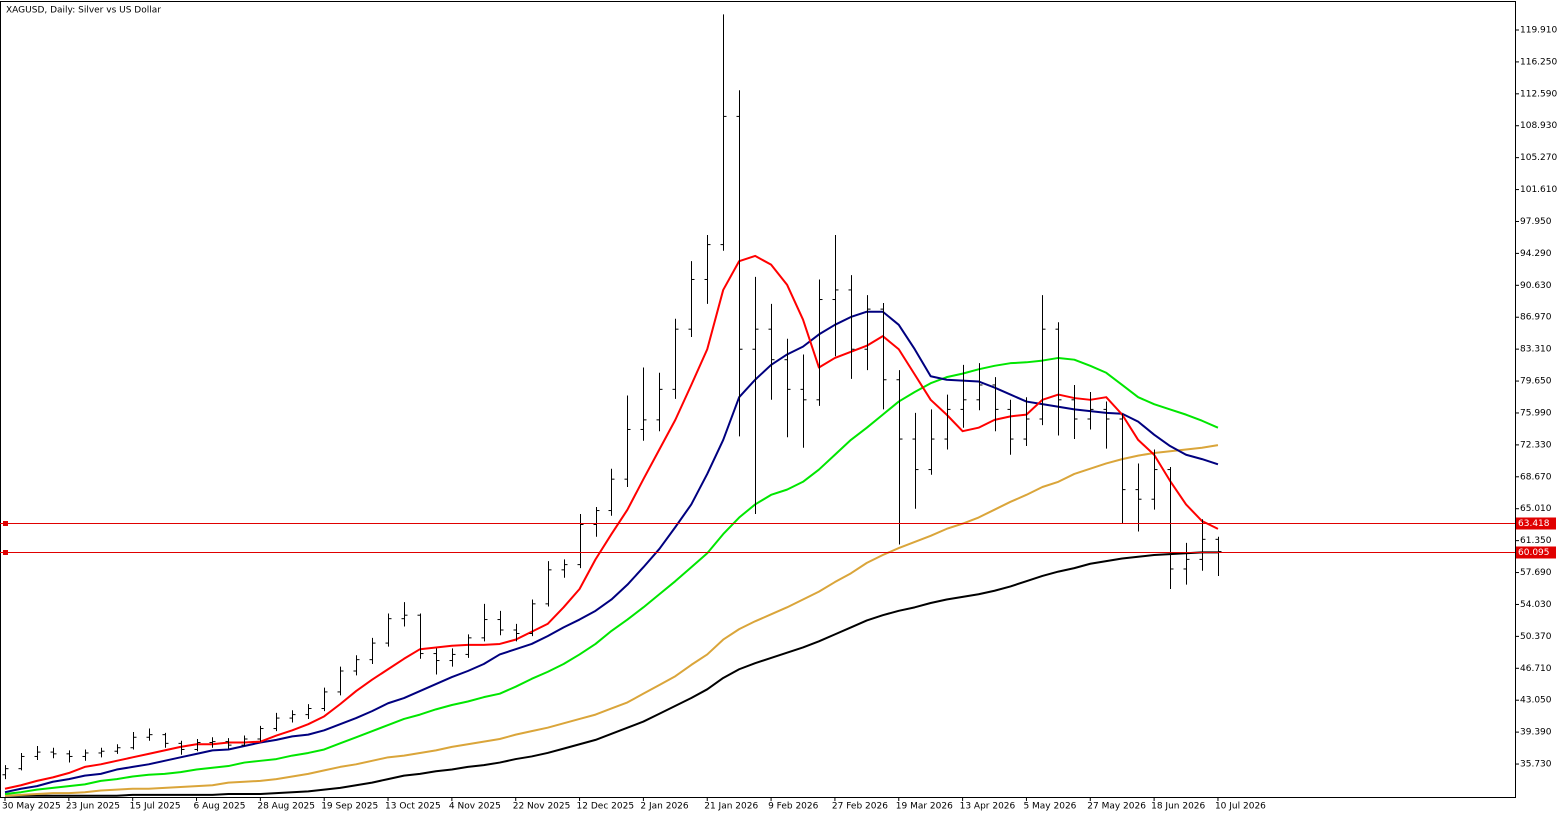 The width and height of the screenshot is (1563, 818). Describe the element at coordinates (1538, 190) in the screenshot. I see `y-tick-label: 101.610` at that location.